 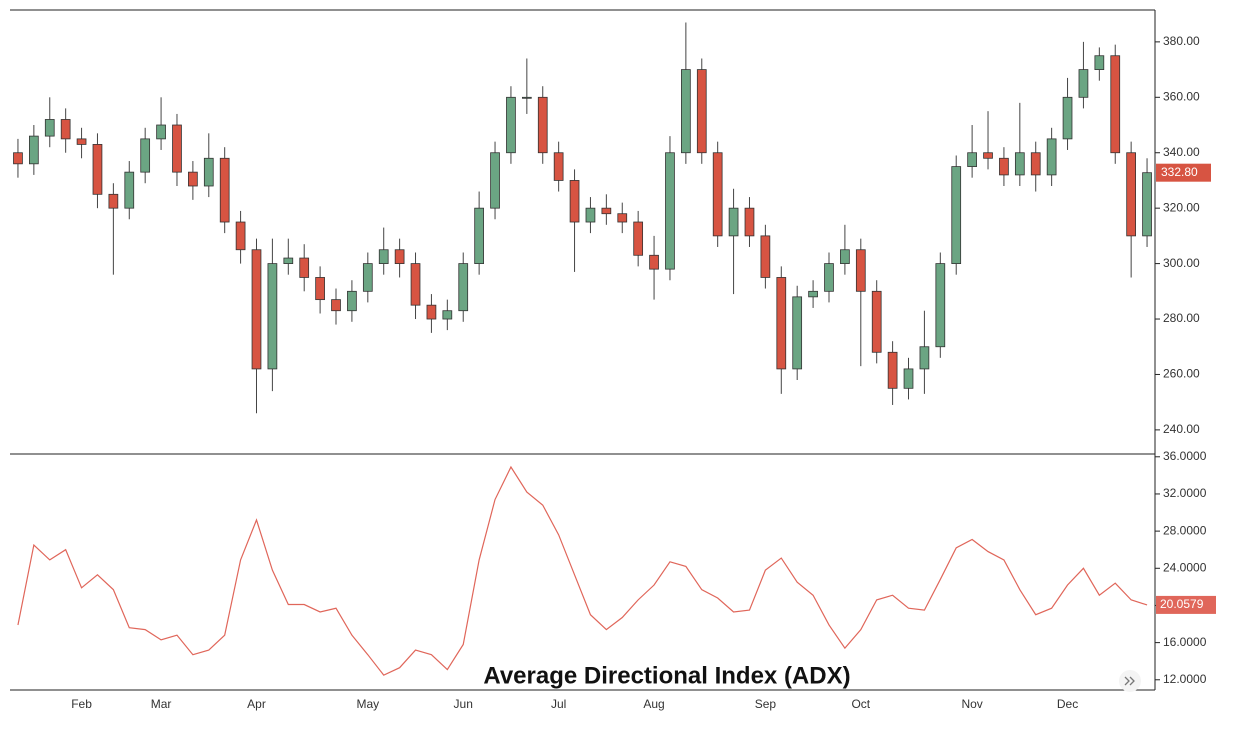 What do you see at coordinates (1182, 604) in the screenshot?
I see `adx-badge-label: 20.0579` at bounding box center [1182, 604].